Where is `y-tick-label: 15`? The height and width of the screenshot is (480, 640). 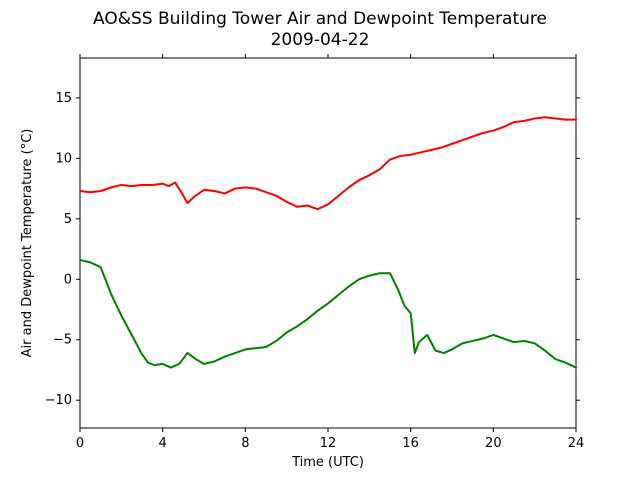
y-tick-label: 15 is located at coordinates (63, 98).